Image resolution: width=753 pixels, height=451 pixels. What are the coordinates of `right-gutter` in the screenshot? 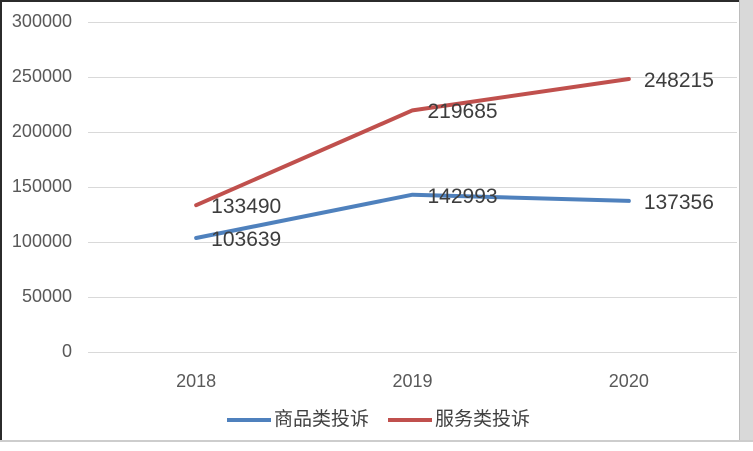 It's located at (746, 220).